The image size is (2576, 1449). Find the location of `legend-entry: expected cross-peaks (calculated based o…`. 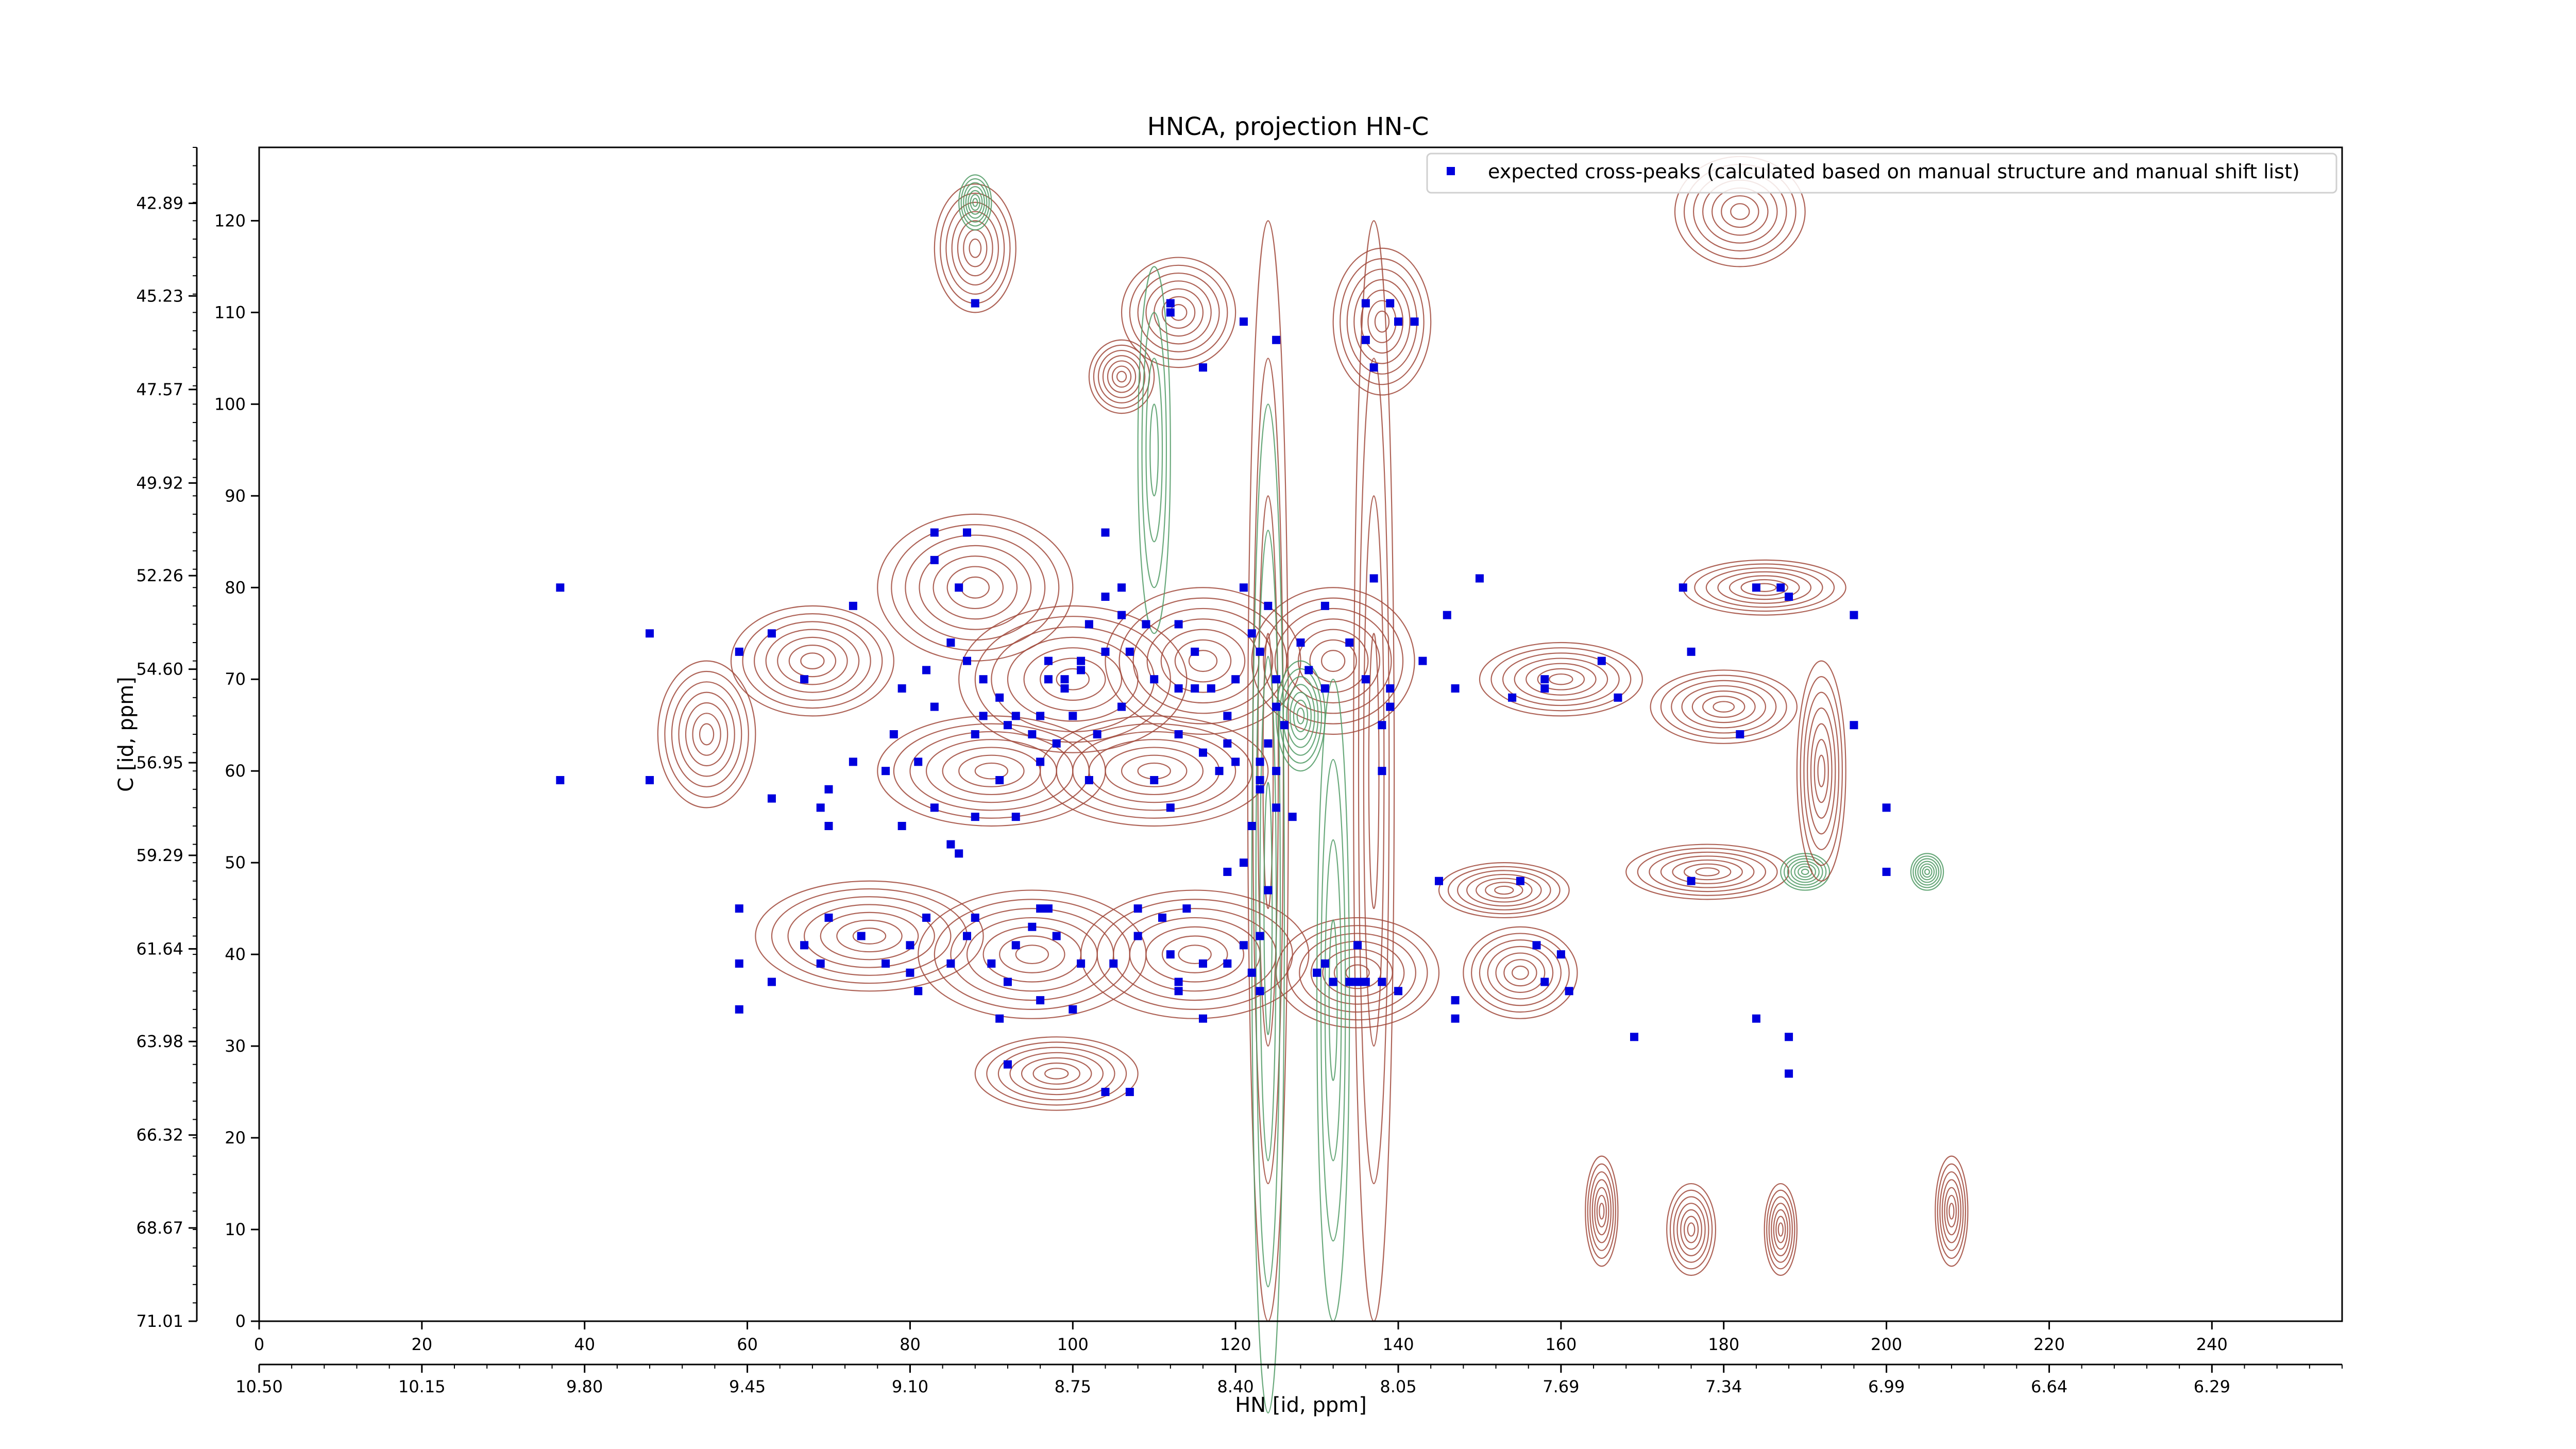

legend-entry: expected cross-peaks (calculated based o… is located at coordinates (1894, 171).